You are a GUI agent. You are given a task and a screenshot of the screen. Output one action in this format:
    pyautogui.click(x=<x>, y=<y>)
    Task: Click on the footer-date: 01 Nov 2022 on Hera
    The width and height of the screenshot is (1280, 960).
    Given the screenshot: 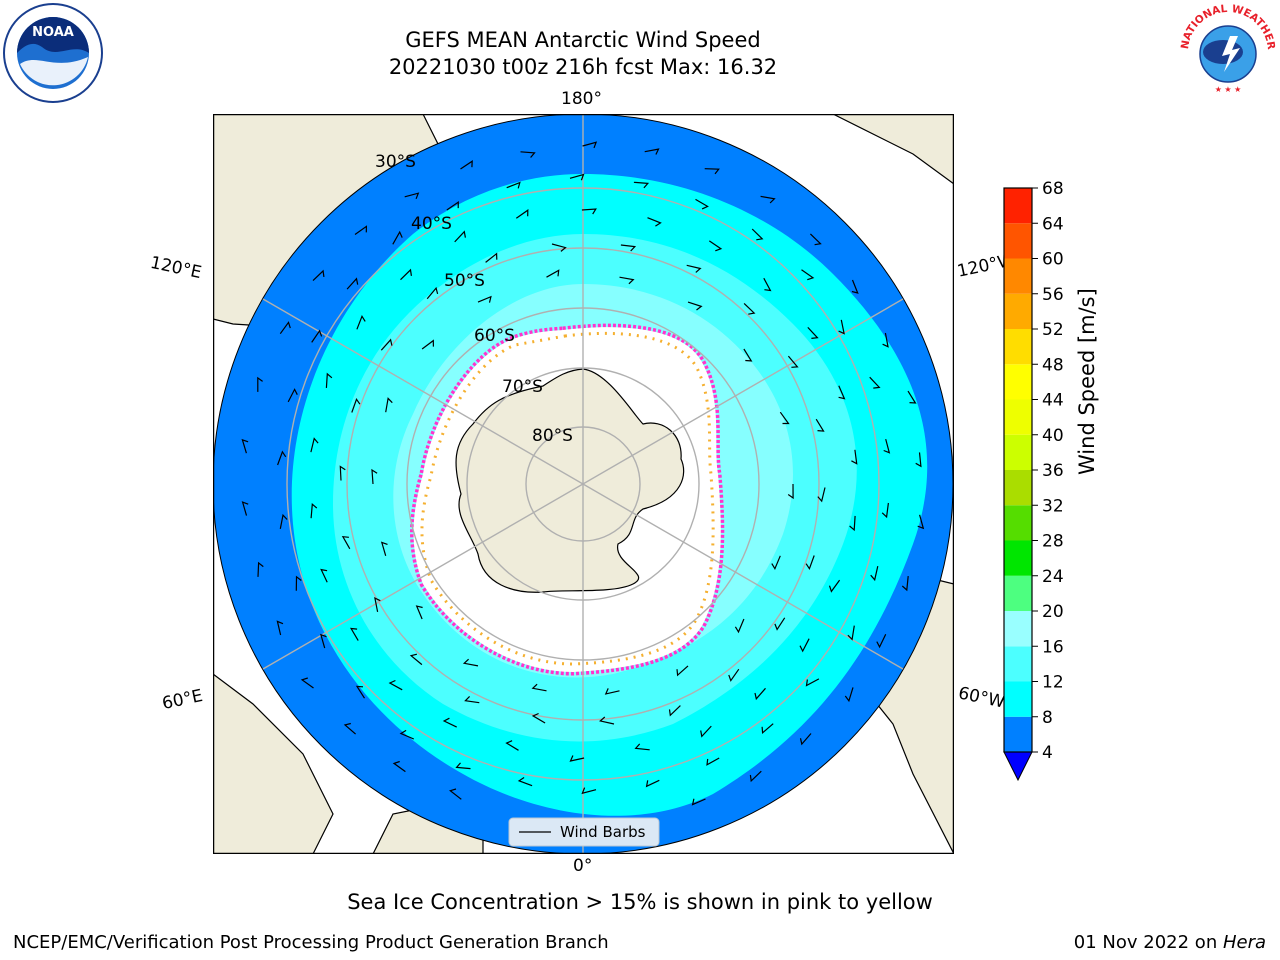 What is the action you would take?
    pyautogui.click(x=1169, y=942)
    